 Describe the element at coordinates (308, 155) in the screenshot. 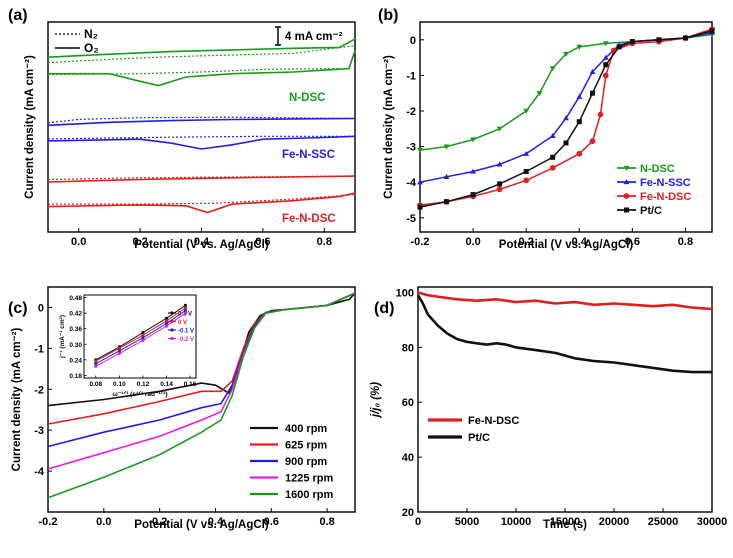

I see `series-label: Fe-N-SSC` at that location.